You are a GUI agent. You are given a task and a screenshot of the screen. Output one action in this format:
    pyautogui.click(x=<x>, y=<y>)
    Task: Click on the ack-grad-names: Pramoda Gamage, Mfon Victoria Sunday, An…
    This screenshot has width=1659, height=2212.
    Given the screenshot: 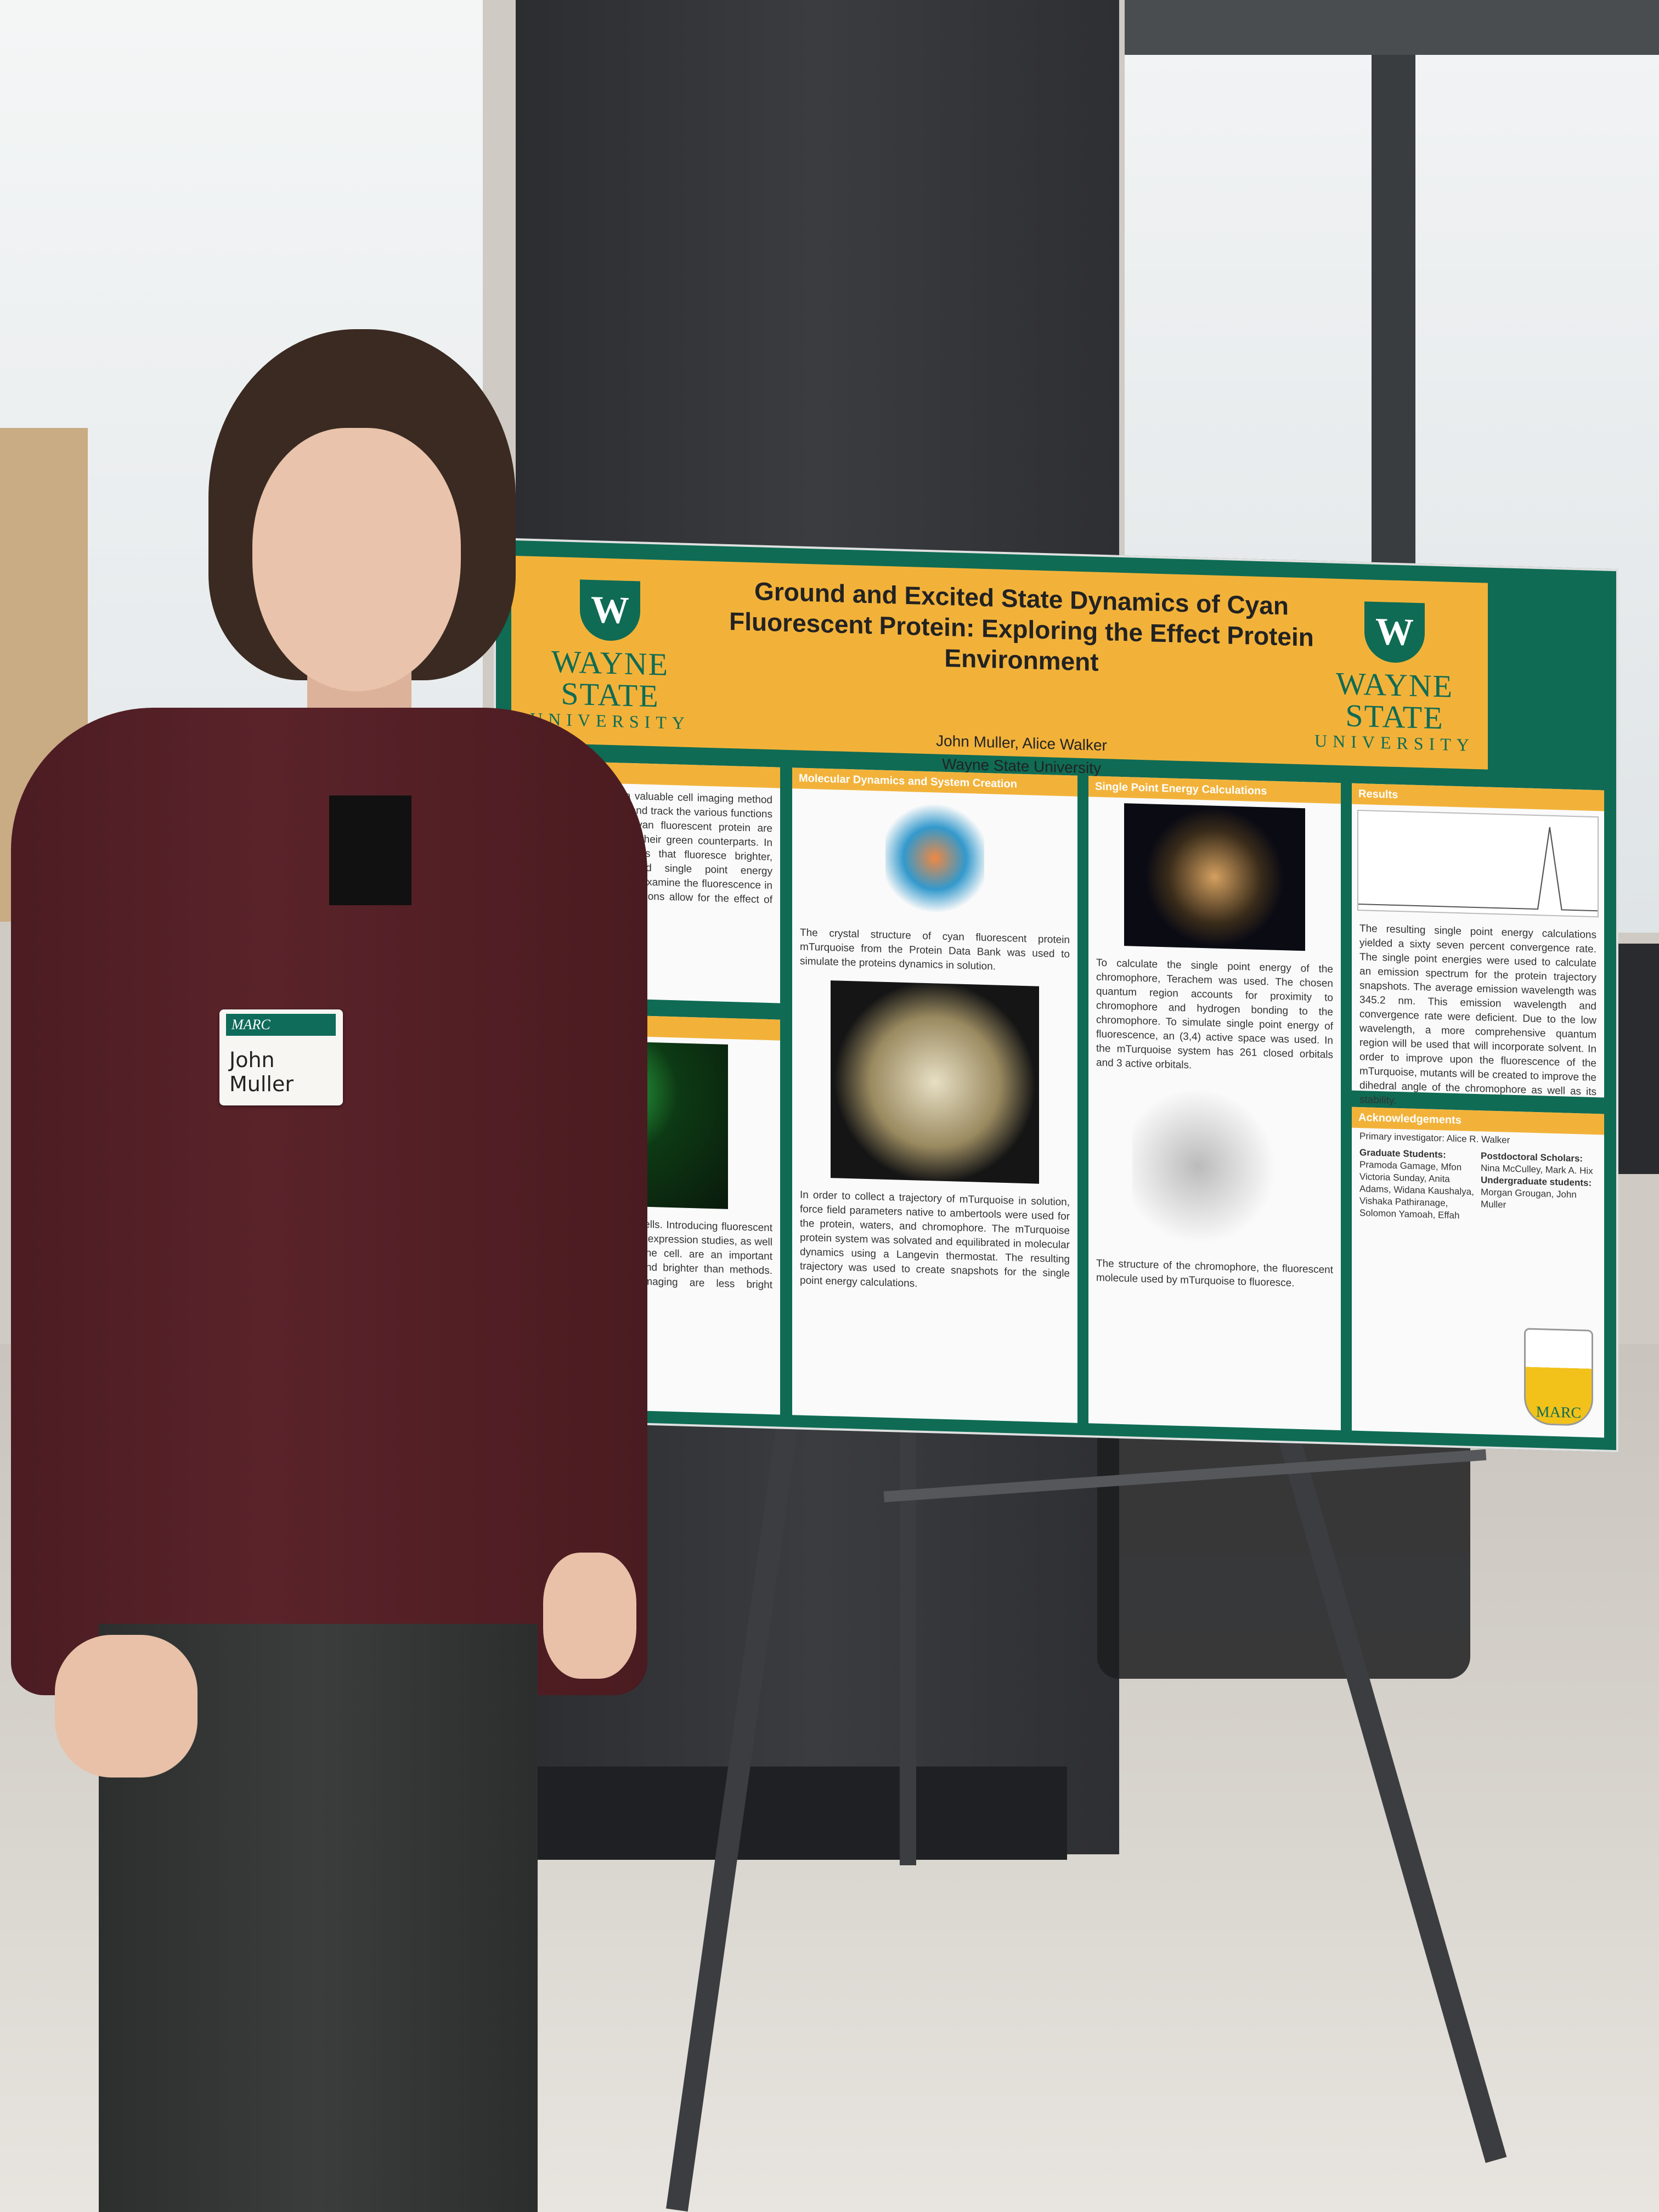 What is the action you would take?
    pyautogui.click(x=1417, y=1190)
    